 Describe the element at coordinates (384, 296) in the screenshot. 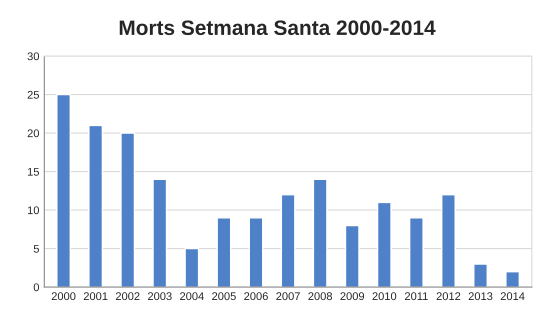

I see `x-tick-label: 2010` at that location.